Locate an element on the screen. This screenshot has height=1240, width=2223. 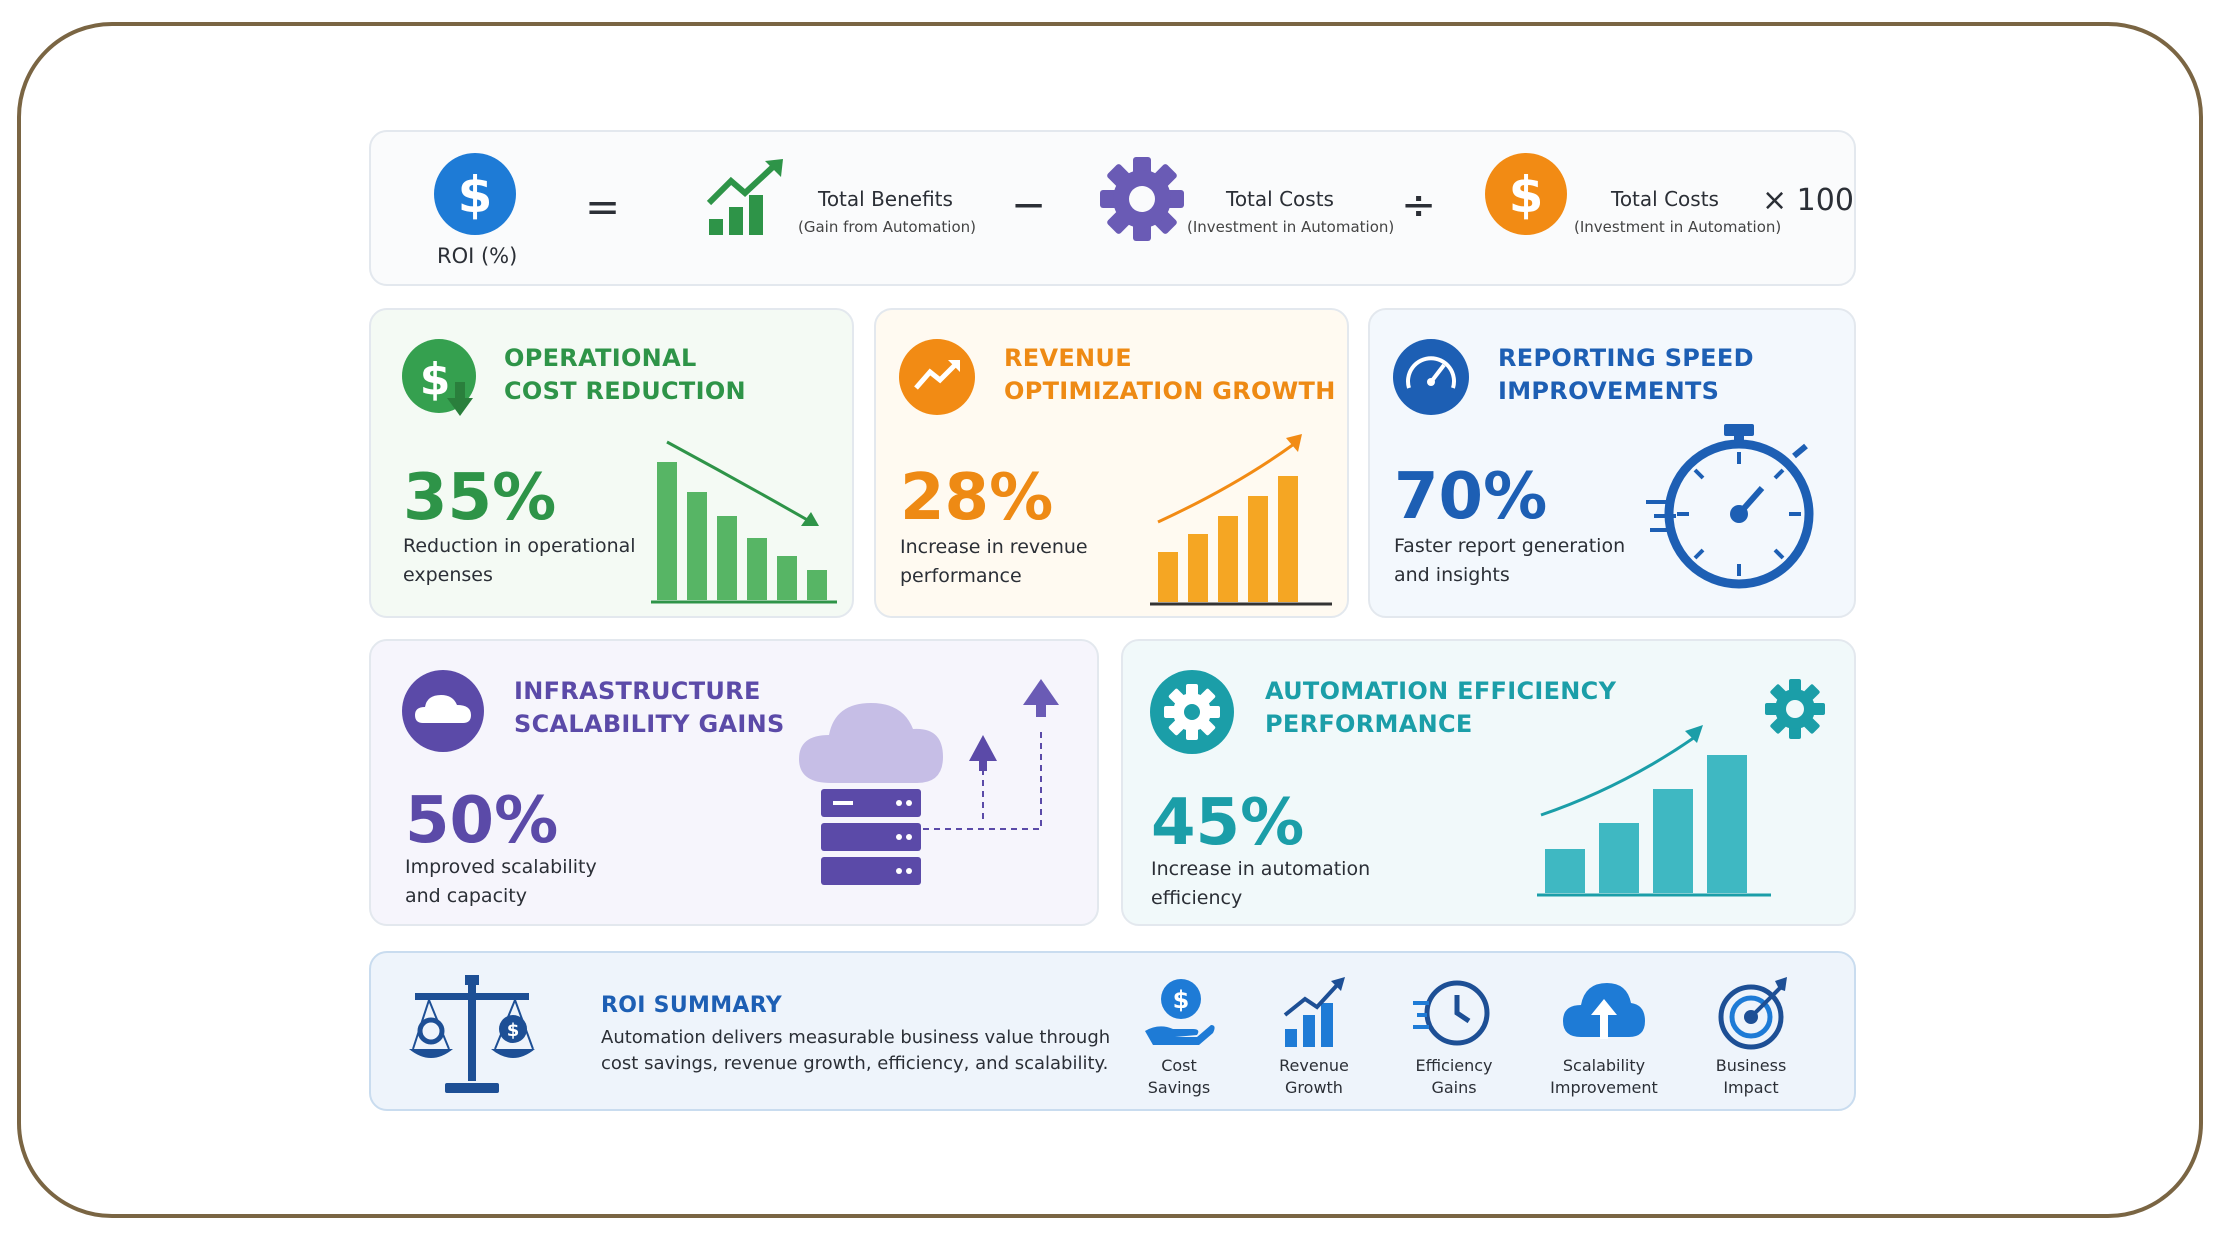
summary-item-scalability-l1: Scalability is located at coordinates (1604, 1065).